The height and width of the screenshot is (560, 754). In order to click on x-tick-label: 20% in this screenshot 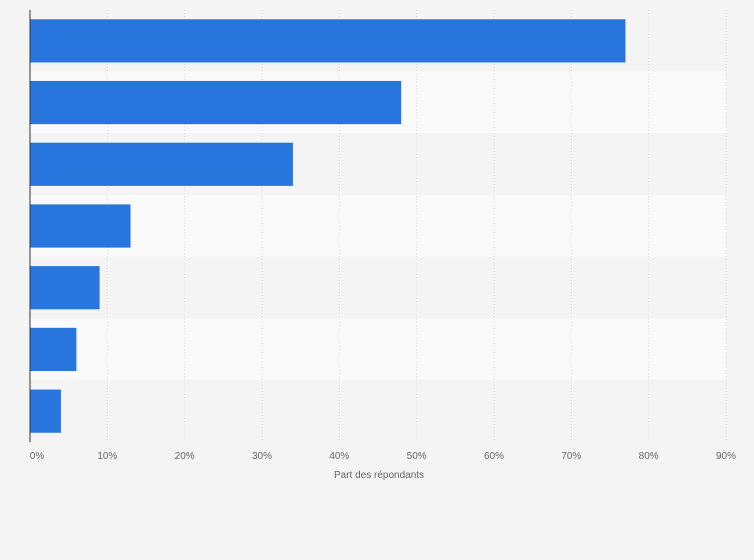, I will do `click(185, 456)`.